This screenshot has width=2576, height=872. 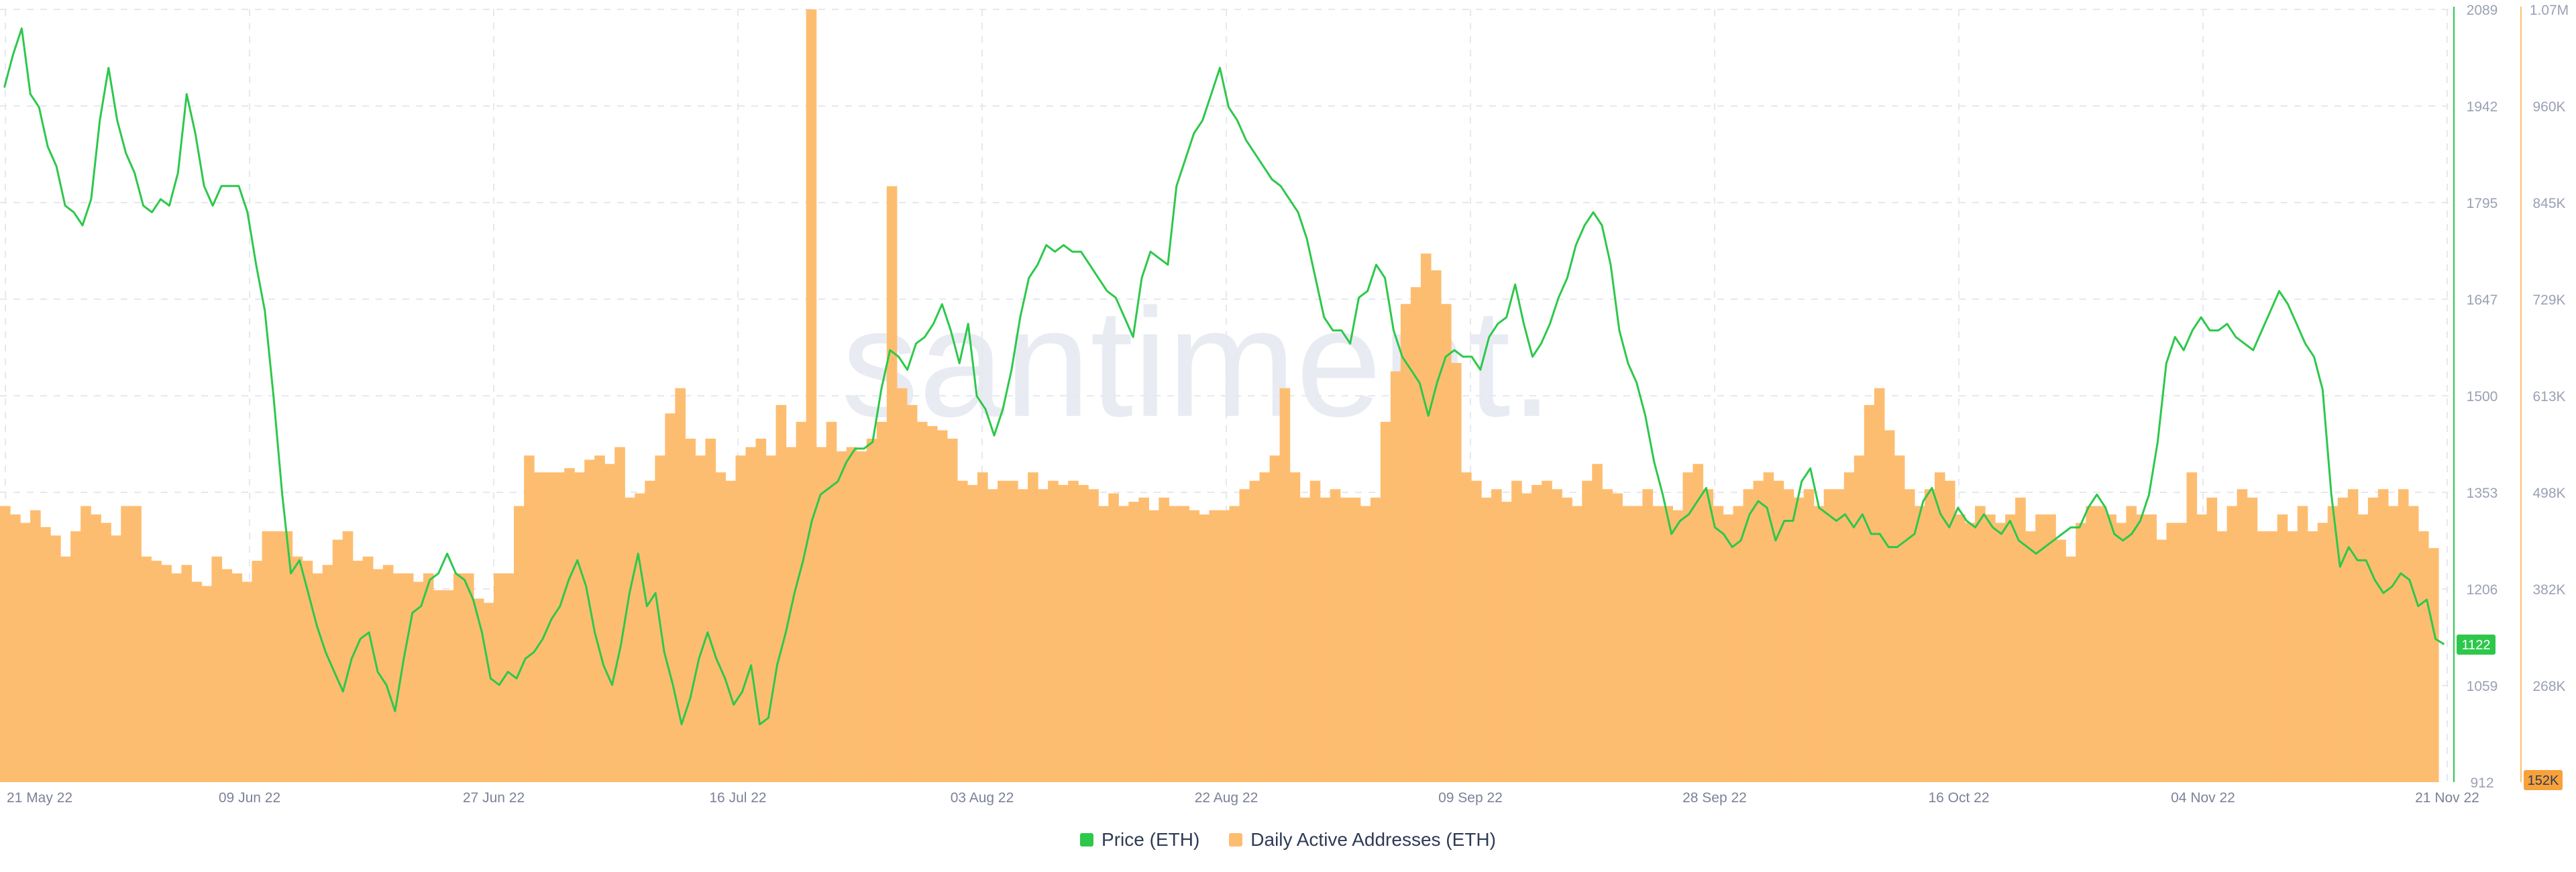 What do you see at coordinates (2475, 645) in the screenshot?
I see `price-badge-value: 1122` at bounding box center [2475, 645].